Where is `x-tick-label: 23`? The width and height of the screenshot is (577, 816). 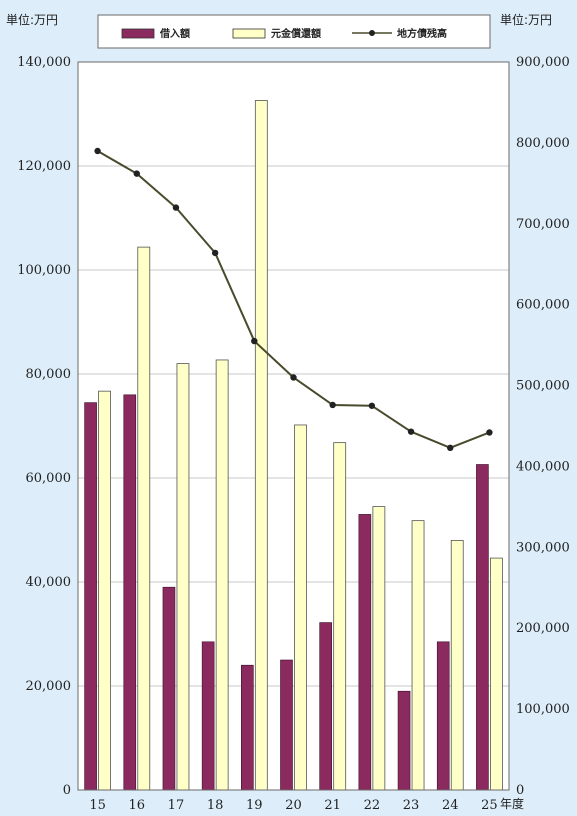 x-tick-label: 23 is located at coordinates (411, 805).